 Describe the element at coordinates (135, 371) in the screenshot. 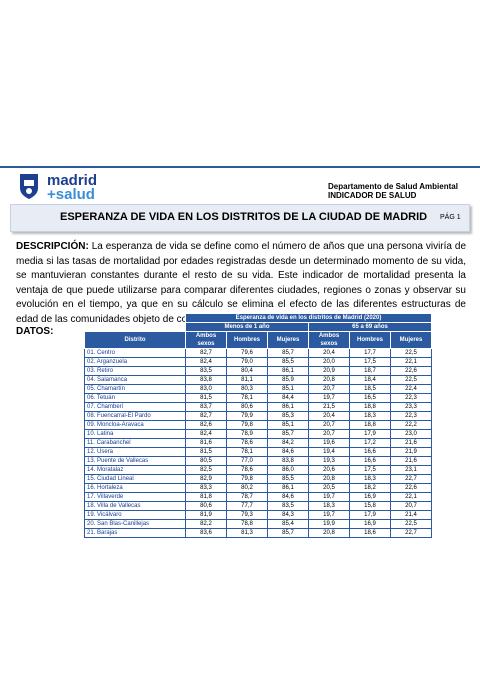

I see `table-cell: 03. Retiro` at that location.